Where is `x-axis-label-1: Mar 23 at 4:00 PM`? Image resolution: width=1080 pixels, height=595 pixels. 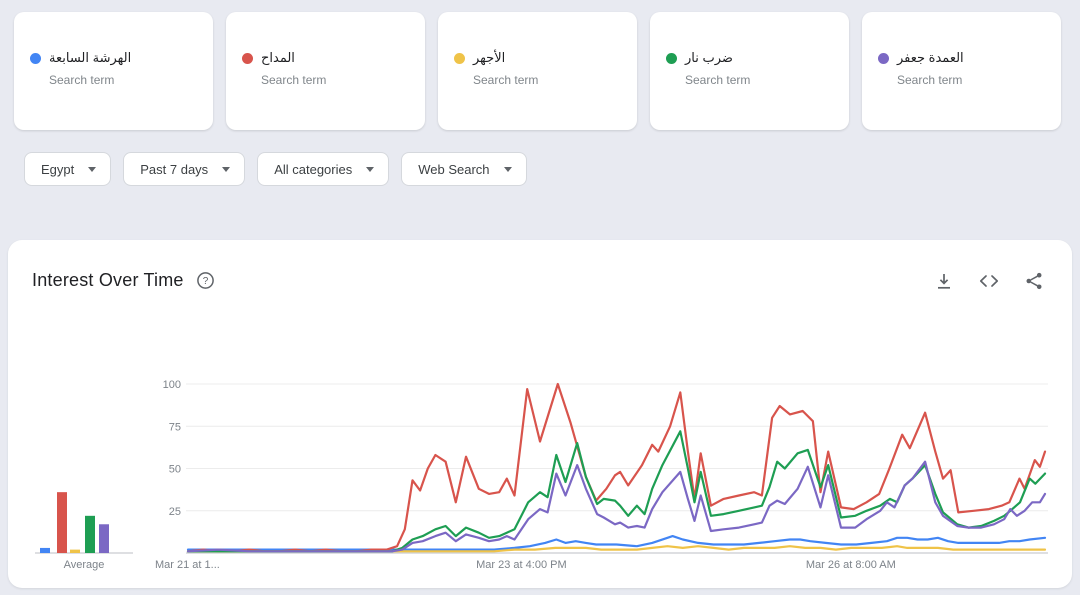 x-axis-label-1: Mar 23 at 4:00 PM is located at coordinates (521, 565).